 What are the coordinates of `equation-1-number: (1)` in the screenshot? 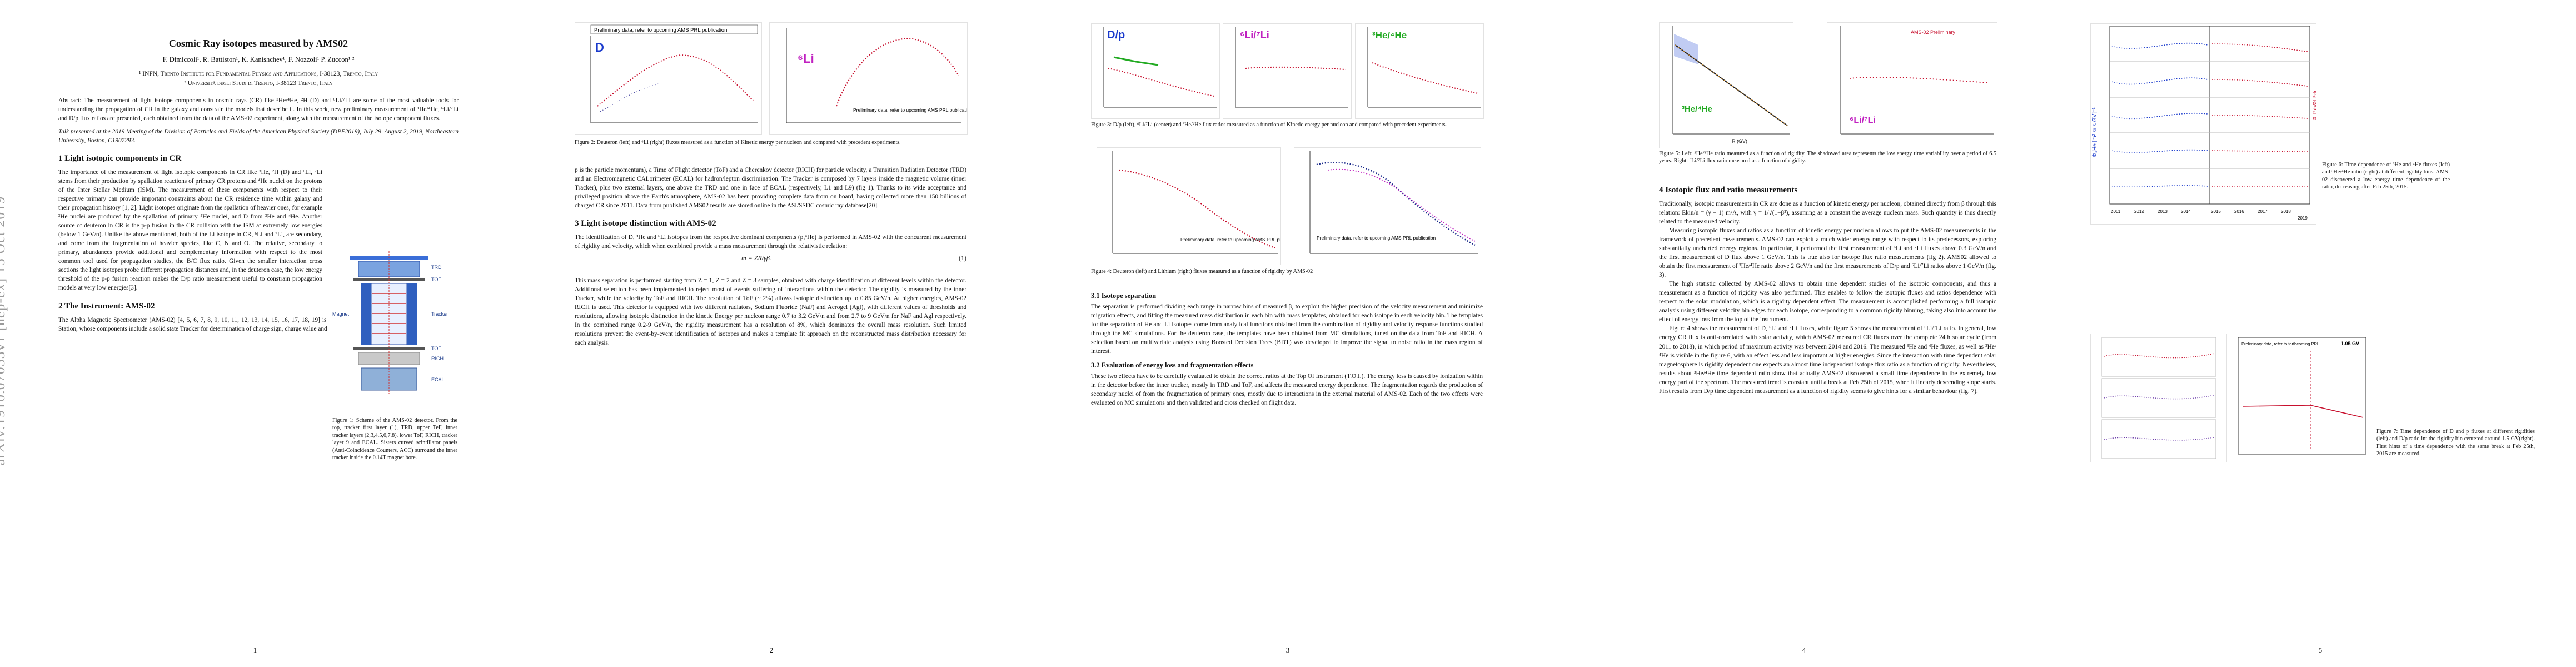 It's located at (962, 258).